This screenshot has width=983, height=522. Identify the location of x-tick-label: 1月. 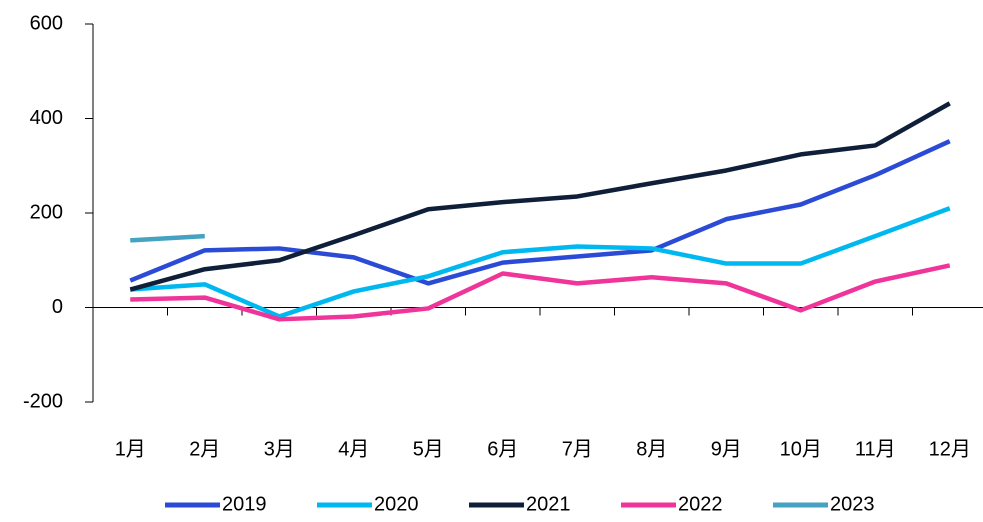
(130, 449).